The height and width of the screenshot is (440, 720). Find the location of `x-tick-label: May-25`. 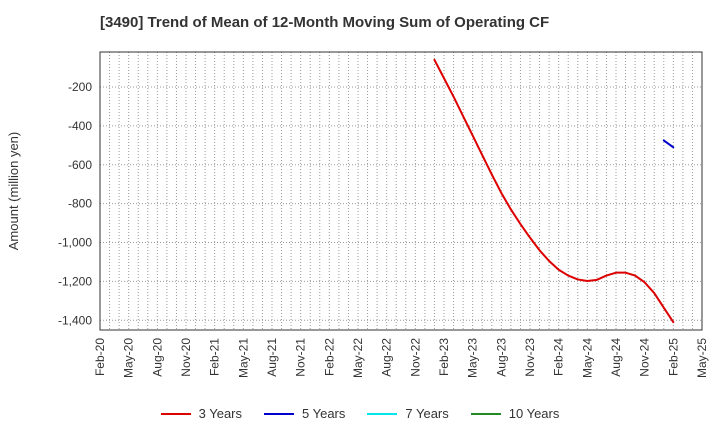

x-tick-label: May-25 is located at coordinates (702, 358).